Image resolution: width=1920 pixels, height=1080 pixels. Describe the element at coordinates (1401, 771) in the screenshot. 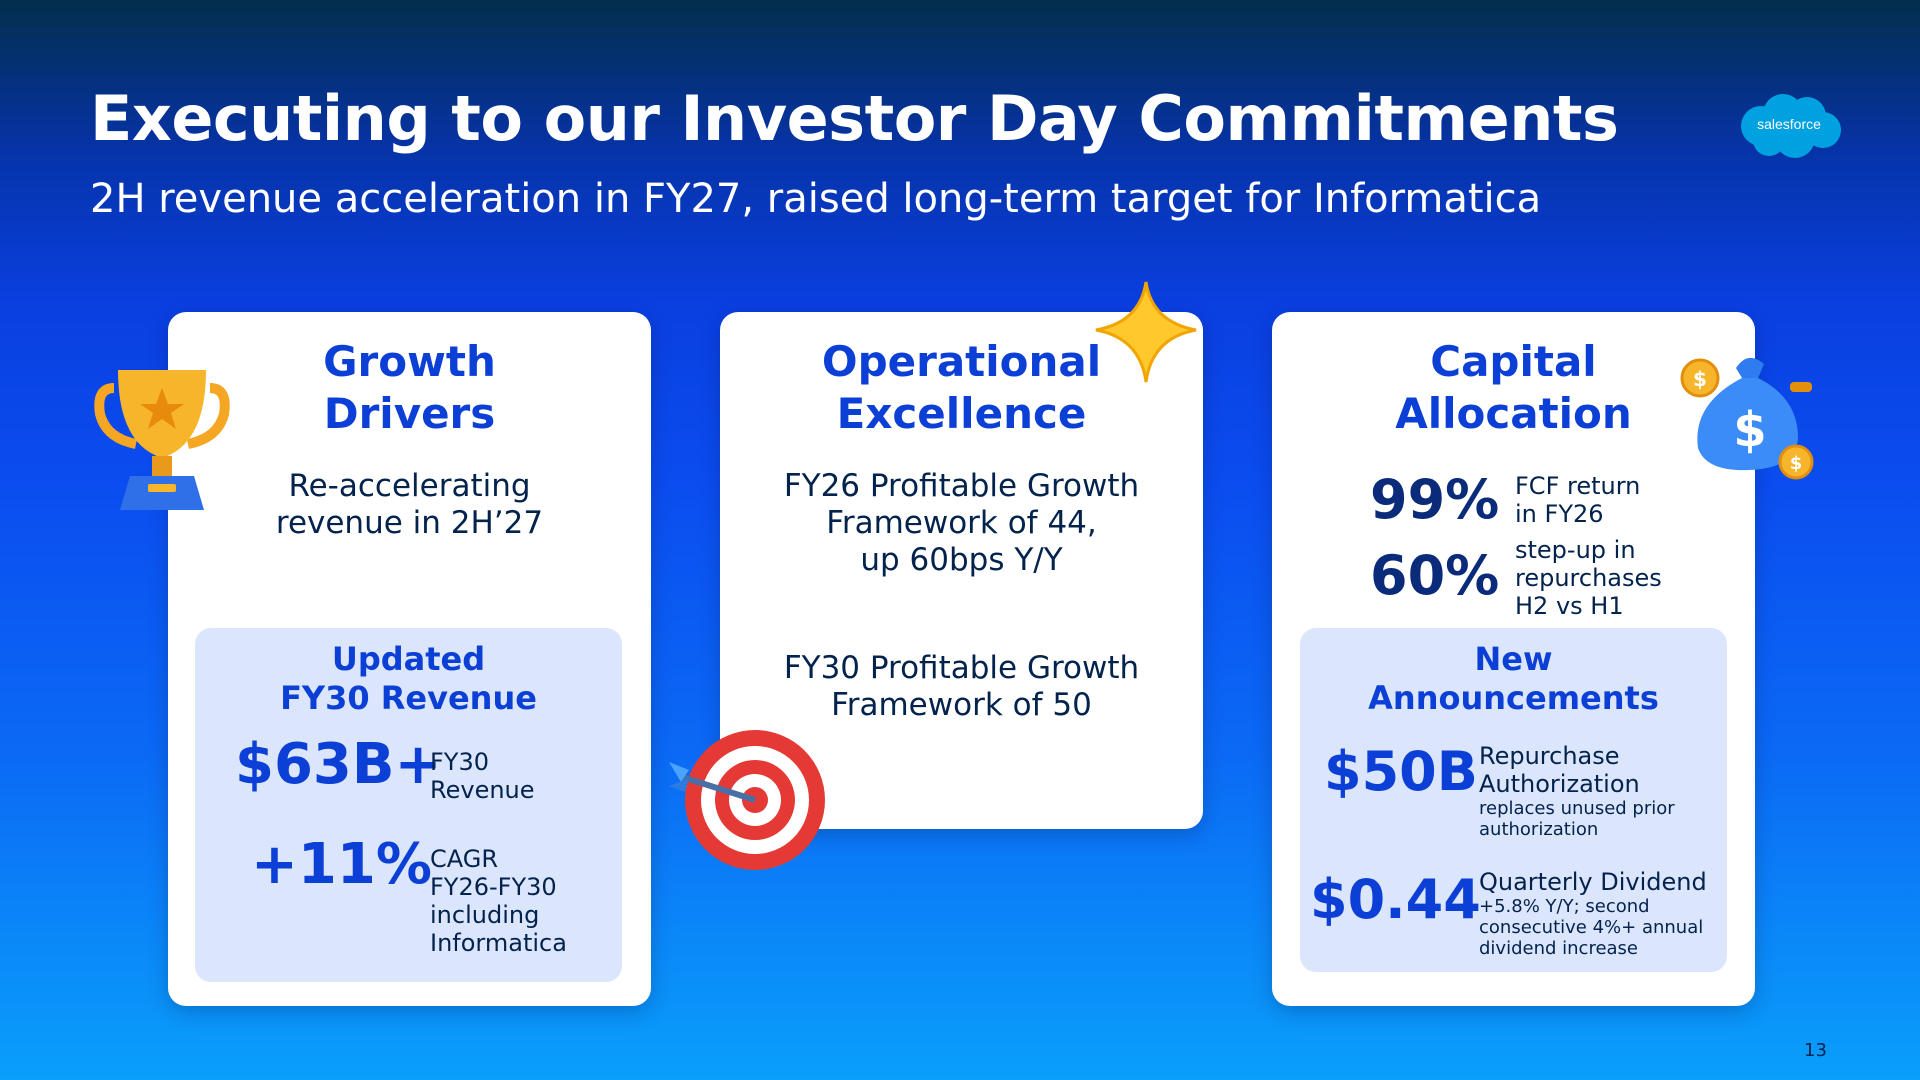

I see `buyback-value: $50B` at that location.